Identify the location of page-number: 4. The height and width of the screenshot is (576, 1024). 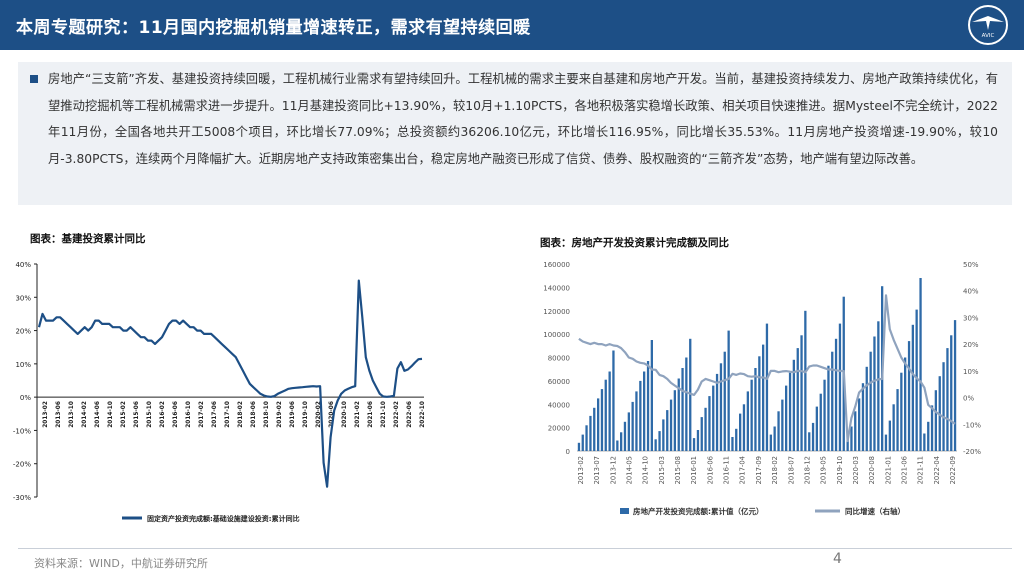
(837, 559).